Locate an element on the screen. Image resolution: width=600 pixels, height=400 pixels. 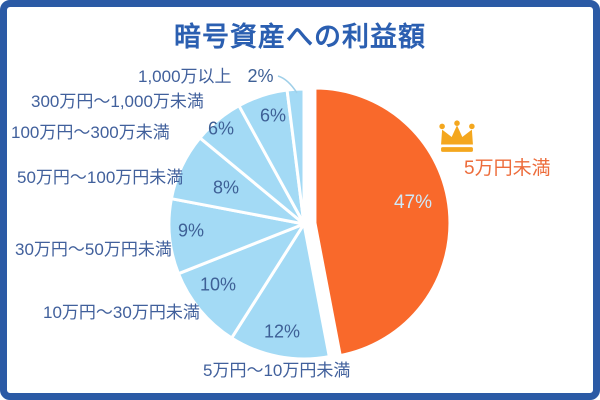
slice-label: 100万円〜300万未満 is located at coordinates (90, 132).